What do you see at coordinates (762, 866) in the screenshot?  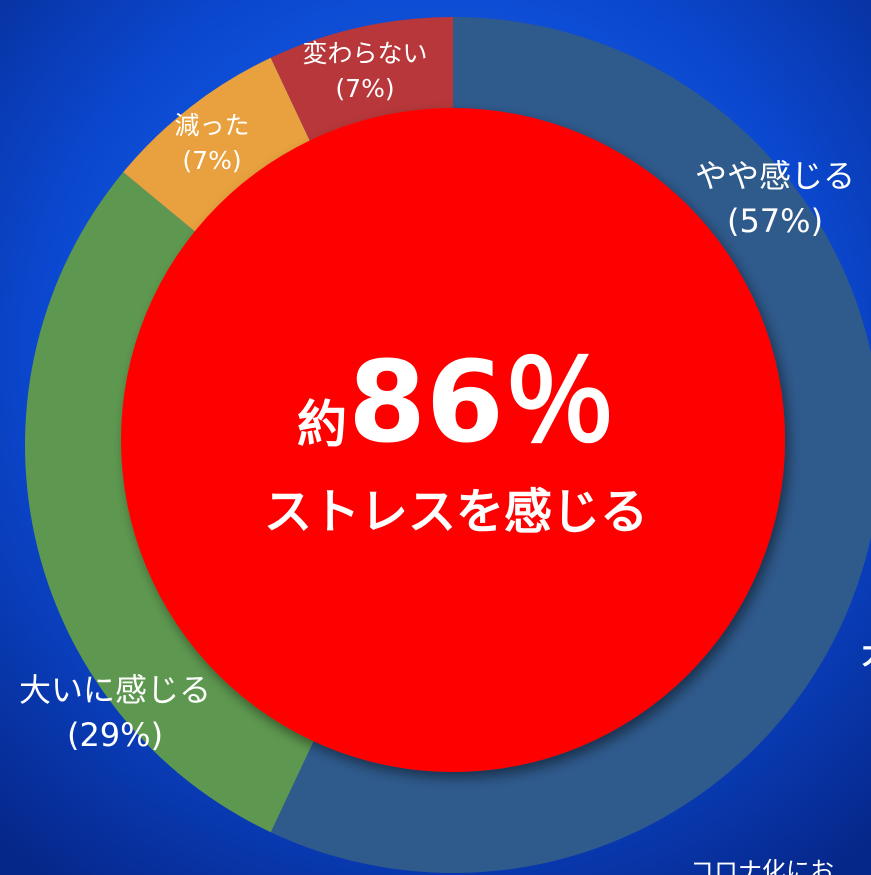 I see `background-text: コロナ化にお` at bounding box center [762, 866].